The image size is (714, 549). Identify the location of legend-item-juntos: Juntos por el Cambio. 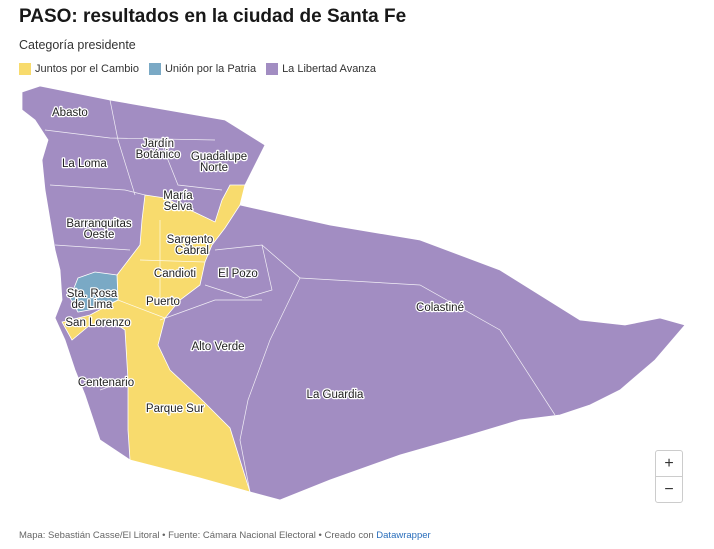
(79, 69).